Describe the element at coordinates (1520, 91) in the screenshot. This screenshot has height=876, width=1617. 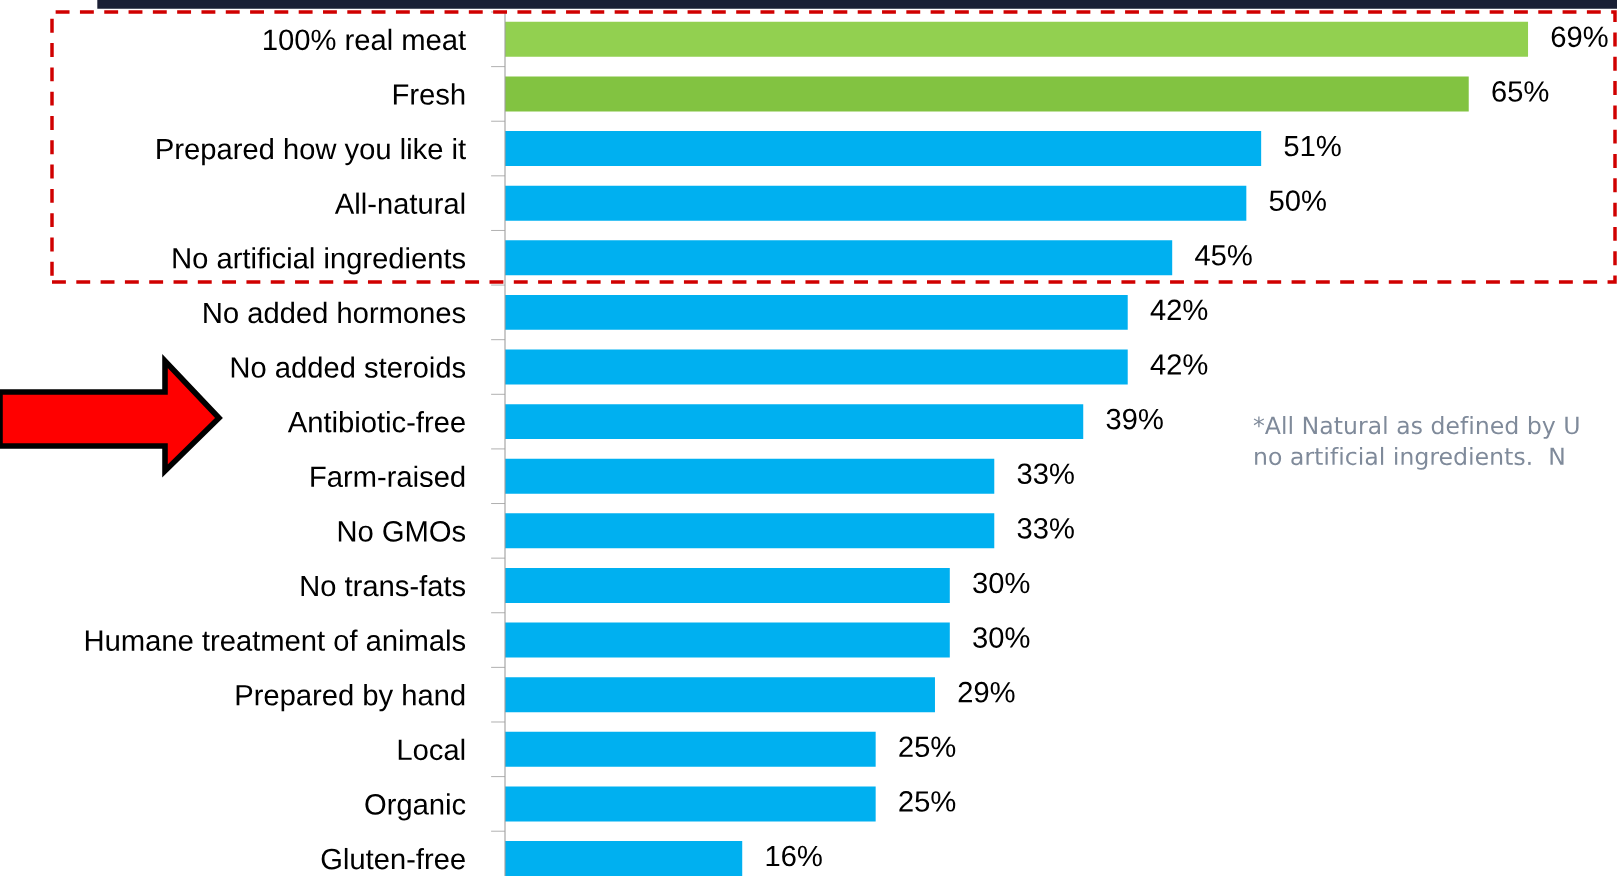
I see `data-label: 65%` at that location.